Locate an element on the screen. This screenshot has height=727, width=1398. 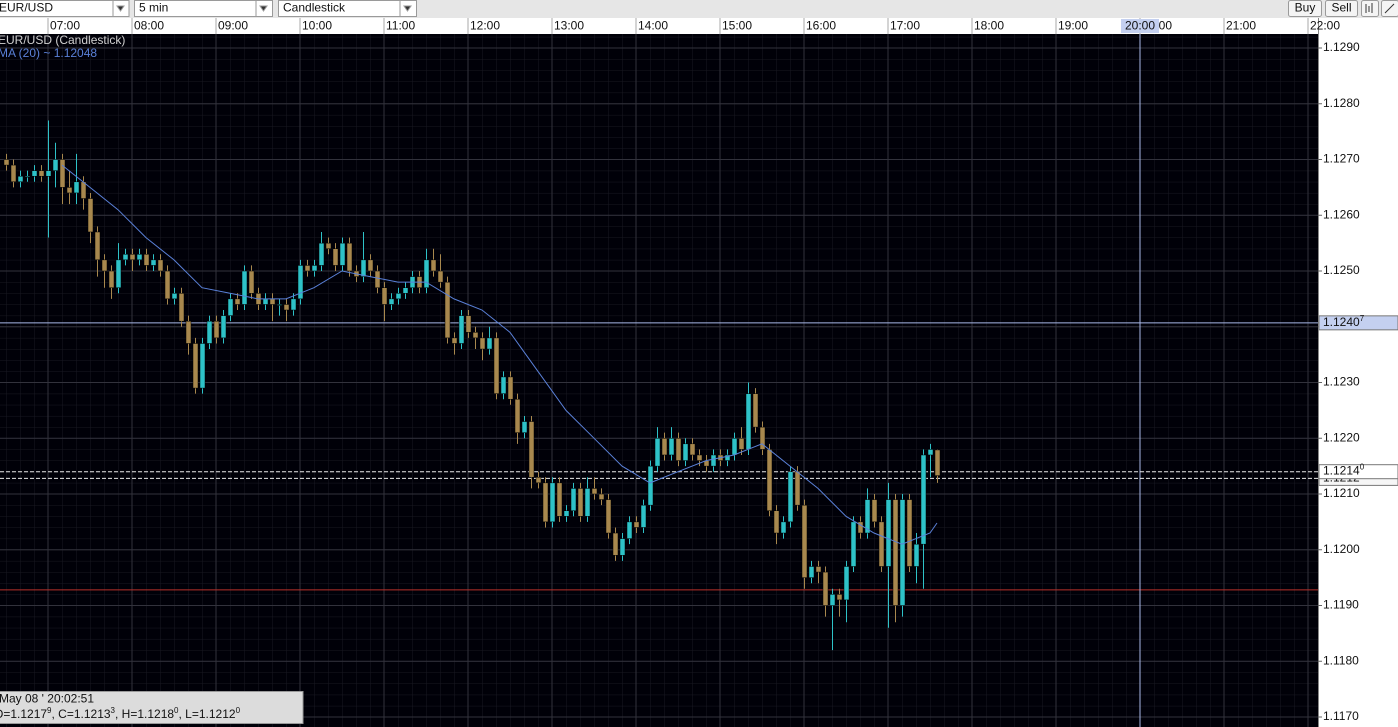
symbol-dropdown: EUR/USD is located at coordinates (65, 8).